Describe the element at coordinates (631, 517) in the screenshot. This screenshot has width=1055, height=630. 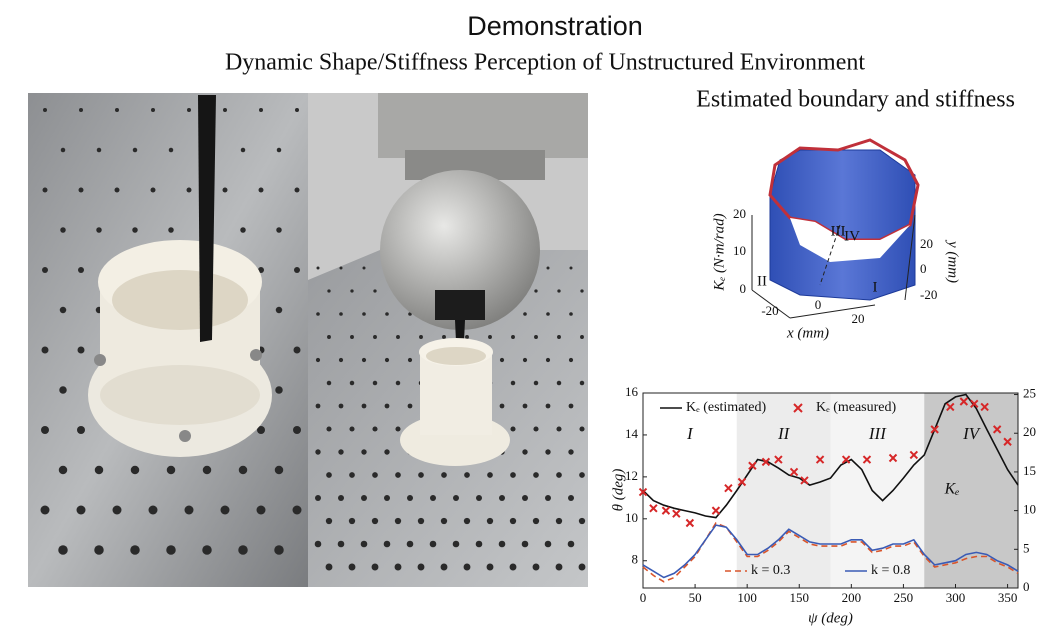
I see `y-tick-label: 10` at that location.